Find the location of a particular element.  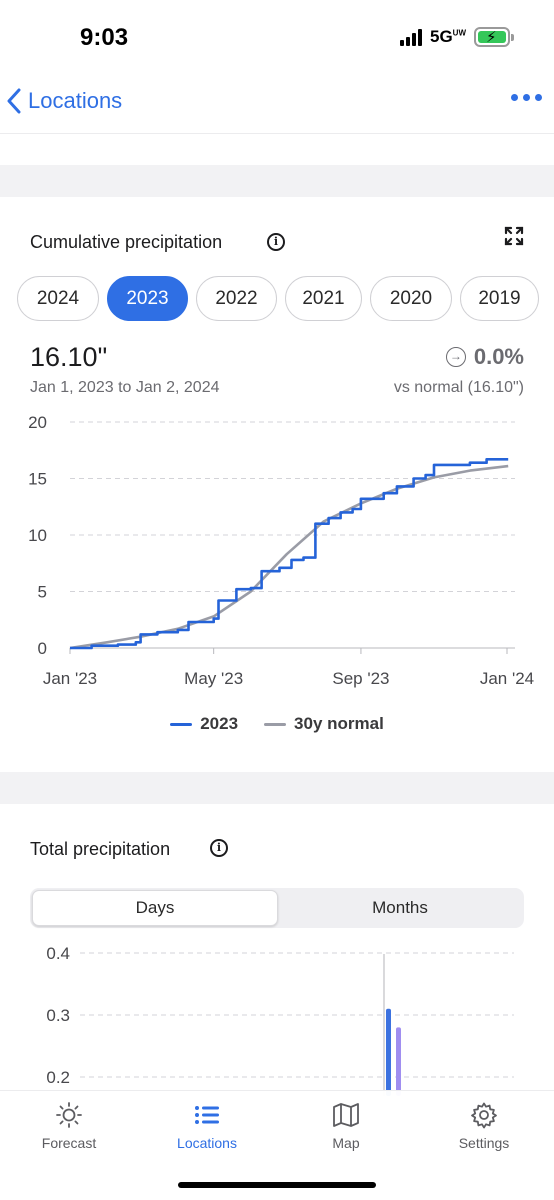

tab-settings: Settings is located at coordinates (484, 1126).